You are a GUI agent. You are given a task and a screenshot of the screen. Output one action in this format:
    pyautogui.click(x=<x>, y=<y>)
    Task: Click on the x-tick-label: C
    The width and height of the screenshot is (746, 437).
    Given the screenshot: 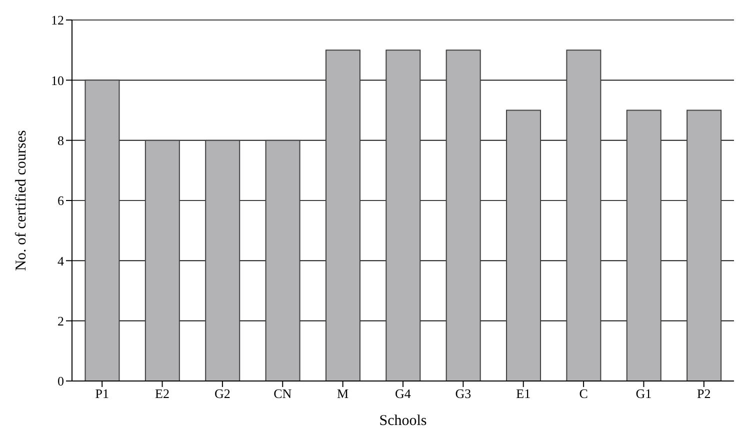 What is the action you would take?
    pyautogui.click(x=583, y=394)
    